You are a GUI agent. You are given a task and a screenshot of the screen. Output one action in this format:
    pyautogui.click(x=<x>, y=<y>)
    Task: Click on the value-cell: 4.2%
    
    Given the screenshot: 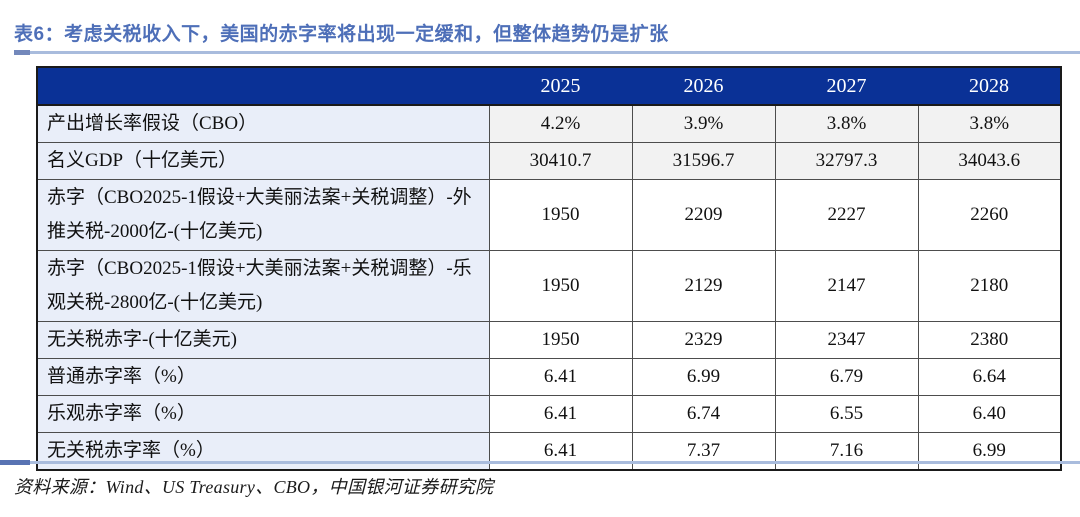 What is the action you would take?
    pyautogui.click(x=560, y=123)
    